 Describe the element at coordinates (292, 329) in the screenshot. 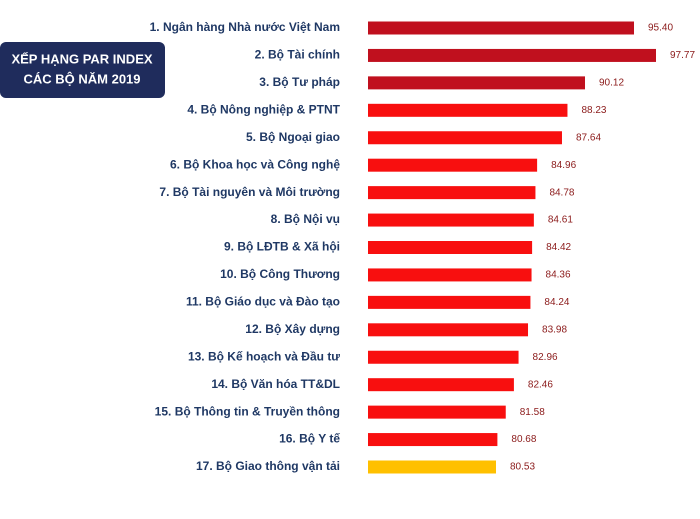

I see `category-label: 12. Bộ Xây dựng` at that location.